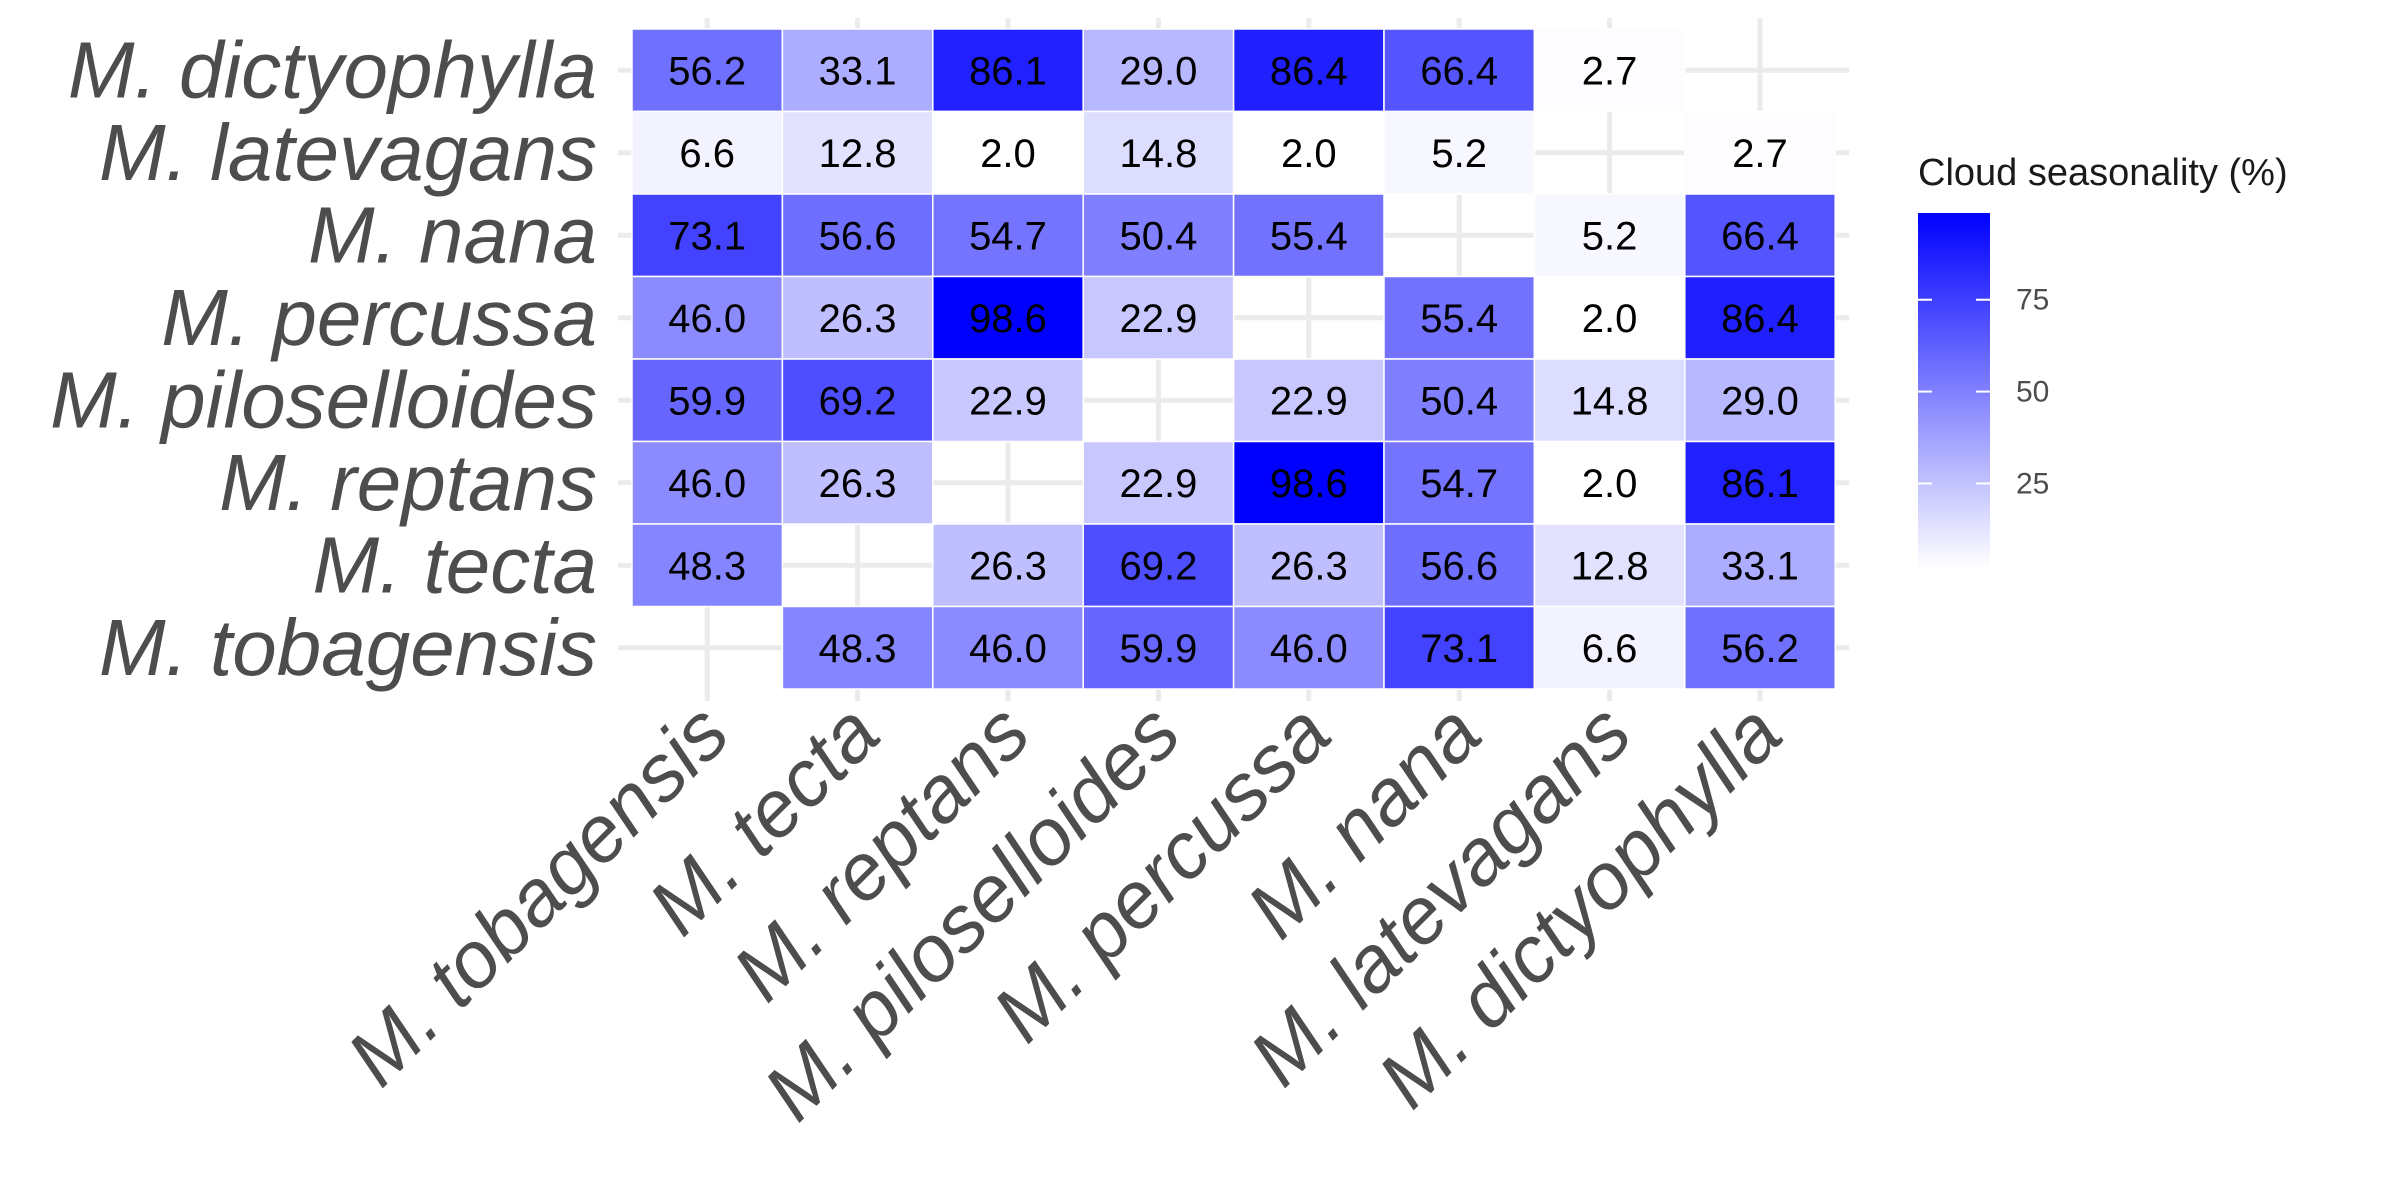  I want to click on cell-value-label: 69.2, so click(1158, 566).